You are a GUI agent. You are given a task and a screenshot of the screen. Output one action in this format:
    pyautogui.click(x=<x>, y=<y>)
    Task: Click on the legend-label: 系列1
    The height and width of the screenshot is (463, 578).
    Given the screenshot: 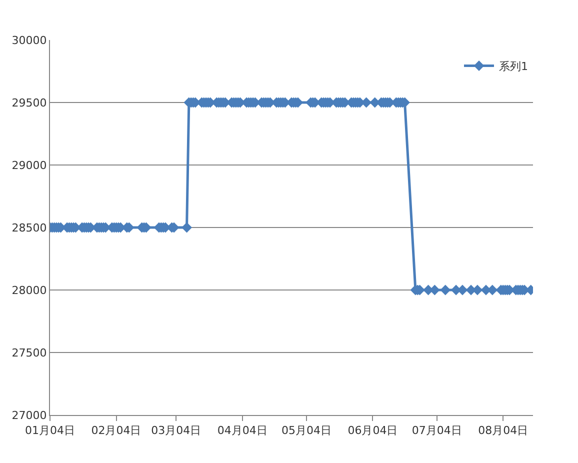 What is the action you would take?
    pyautogui.click(x=513, y=67)
    